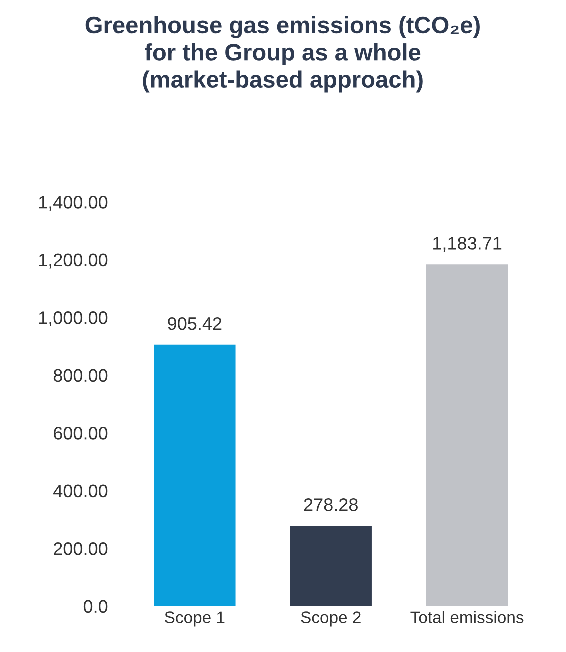  Describe the element at coordinates (81, 433) in the screenshot. I see `y-tick-label: 600.00` at that location.